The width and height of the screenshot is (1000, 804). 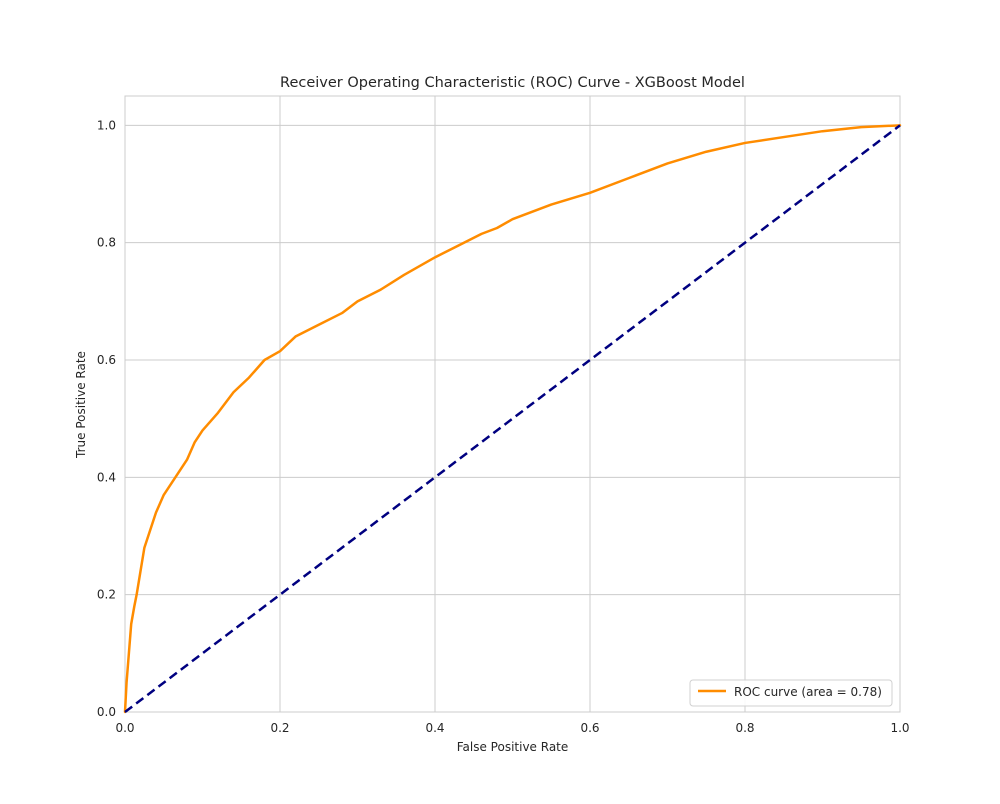 What do you see at coordinates (124, 728) in the screenshot?
I see `x-tick-label: 0.0` at bounding box center [124, 728].